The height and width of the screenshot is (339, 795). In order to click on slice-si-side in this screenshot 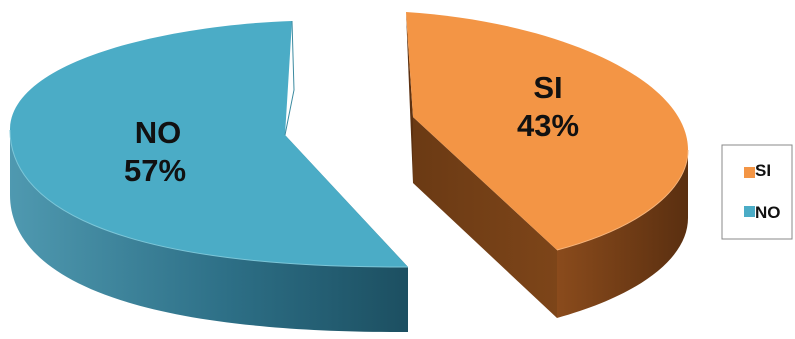, I will do `click(622, 234)`.